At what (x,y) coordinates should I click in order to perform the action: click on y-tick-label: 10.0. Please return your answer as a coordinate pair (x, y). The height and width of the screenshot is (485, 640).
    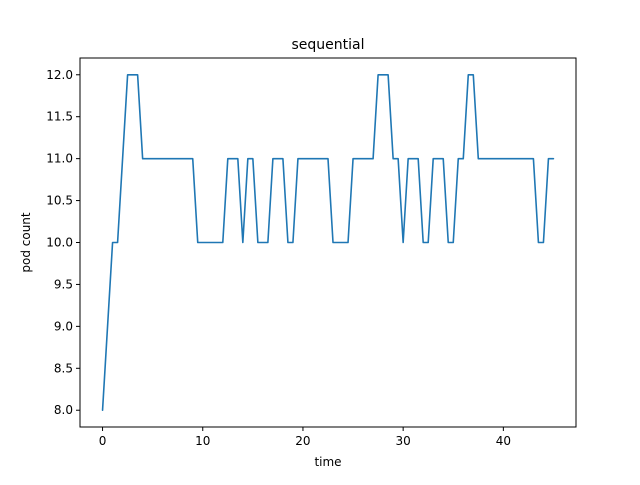
    Looking at the image, I should click on (59, 243).